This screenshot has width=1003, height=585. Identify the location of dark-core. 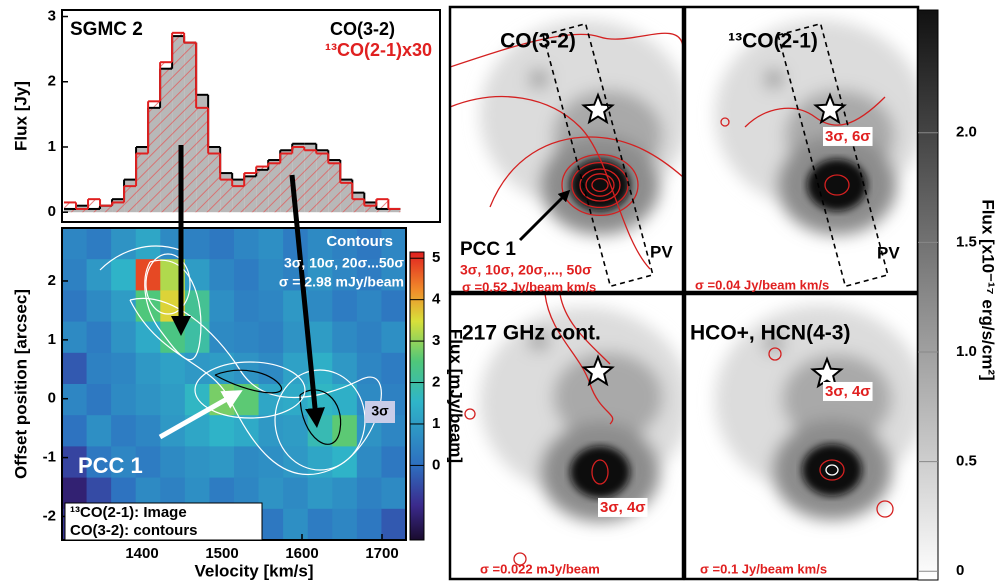
(832, 470).